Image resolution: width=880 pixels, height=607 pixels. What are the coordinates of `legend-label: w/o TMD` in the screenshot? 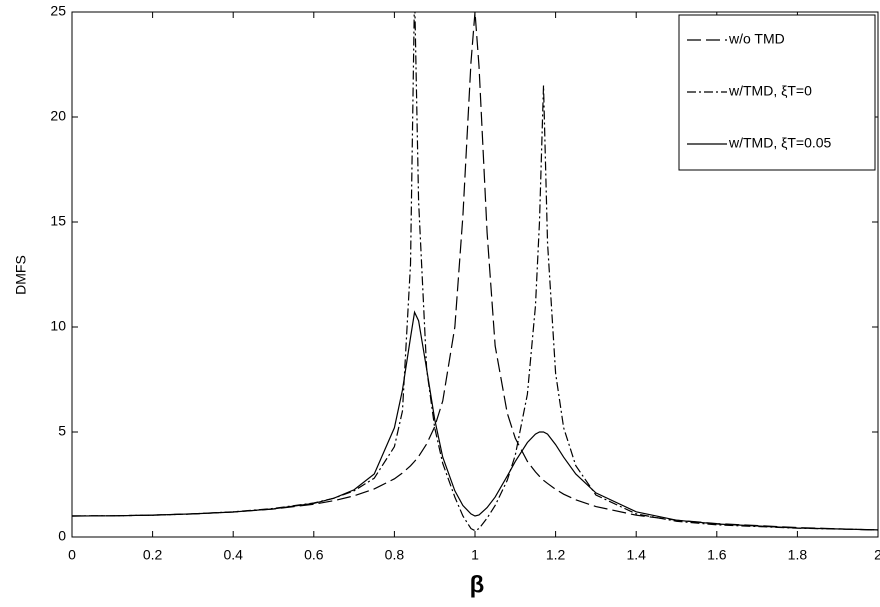 It's located at (756, 39).